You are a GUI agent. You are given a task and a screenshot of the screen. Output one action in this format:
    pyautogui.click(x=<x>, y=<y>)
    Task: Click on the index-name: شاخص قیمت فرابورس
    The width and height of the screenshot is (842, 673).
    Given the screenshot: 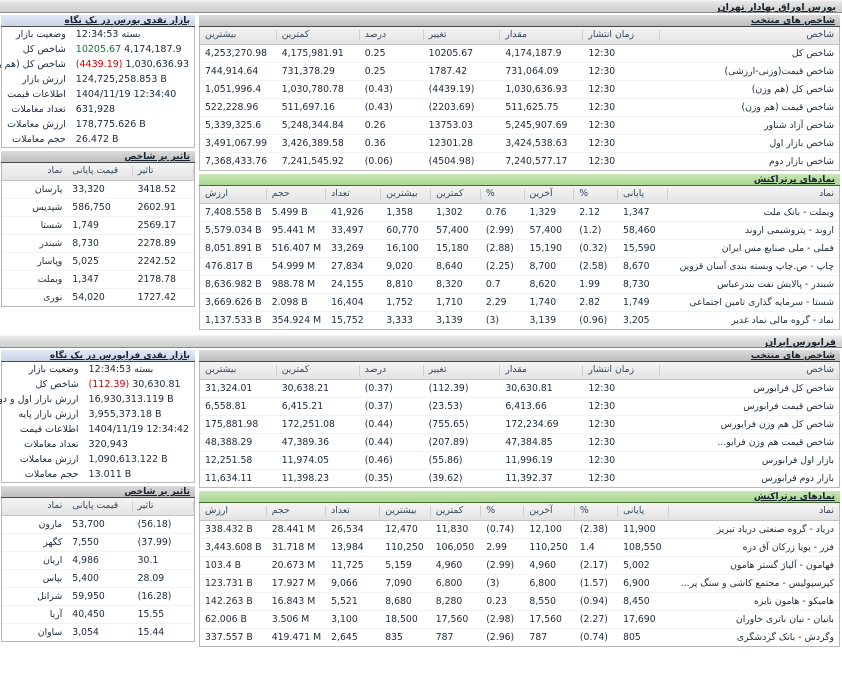 What is the action you would take?
    pyautogui.click(x=749, y=406)
    